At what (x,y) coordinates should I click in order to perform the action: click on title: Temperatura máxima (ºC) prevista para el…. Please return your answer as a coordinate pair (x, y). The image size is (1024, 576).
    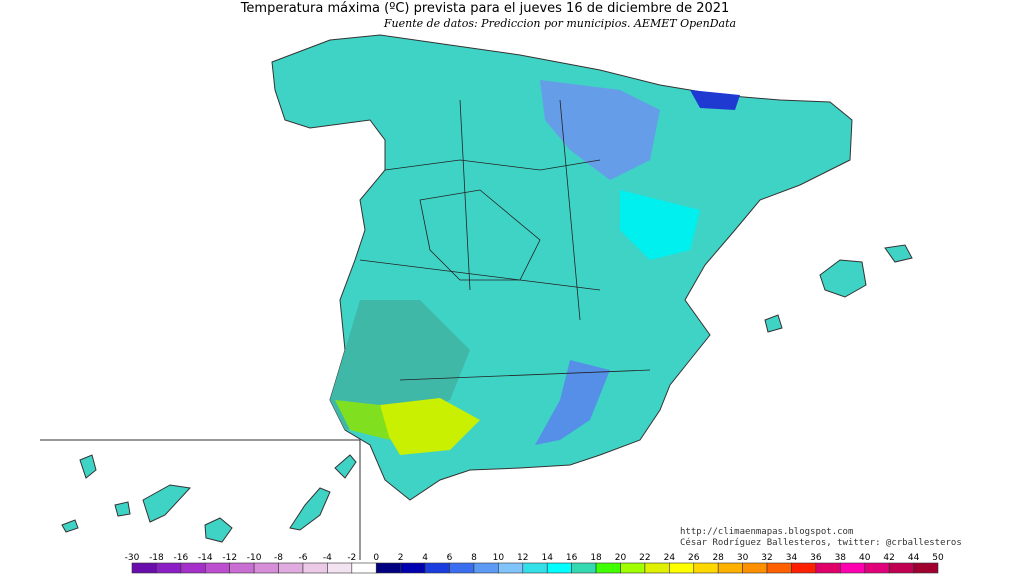
    Looking at the image, I should click on (485, 8).